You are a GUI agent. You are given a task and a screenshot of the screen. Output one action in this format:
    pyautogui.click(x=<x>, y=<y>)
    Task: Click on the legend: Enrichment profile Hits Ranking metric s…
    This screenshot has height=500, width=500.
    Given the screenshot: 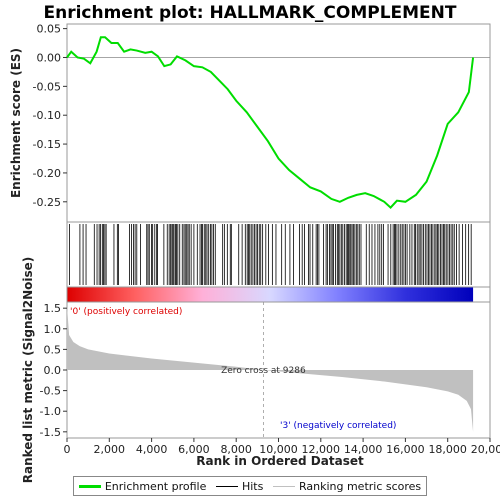 What is the action you would take?
    pyautogui.click(x=250, y=486)
    